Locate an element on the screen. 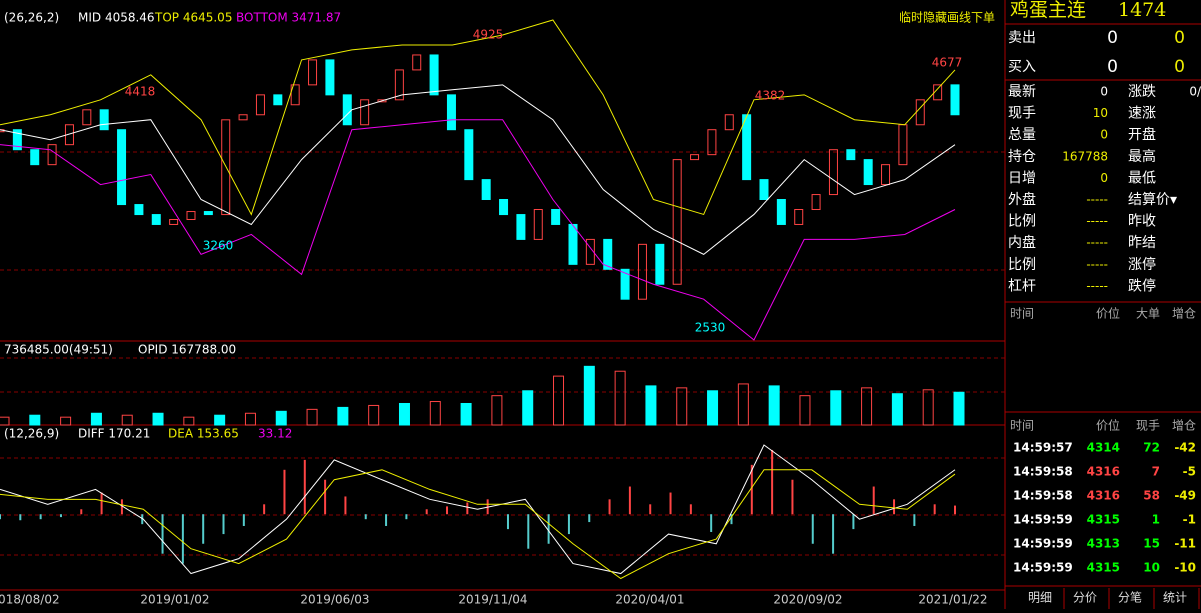  stat-label: 昨收 is located at coordinates (1142, 222).